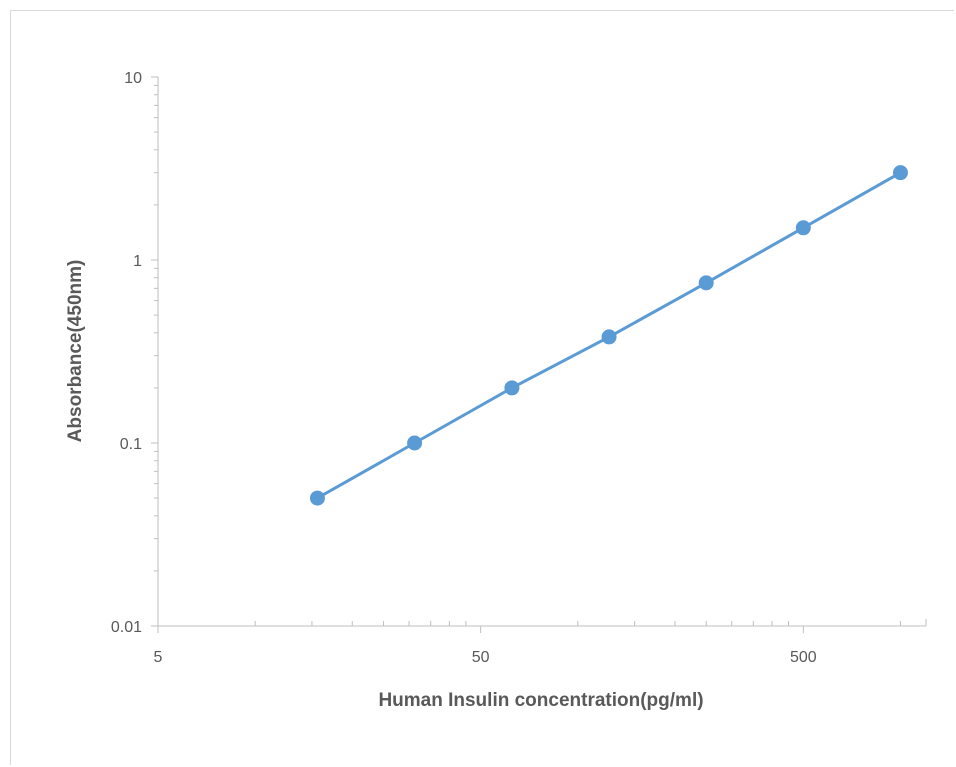 This screenshot has height=767, width=956. Describe the element at coordinates (126, 627) in the screenshot. I see `y-tick-label: 0.01` at that location.